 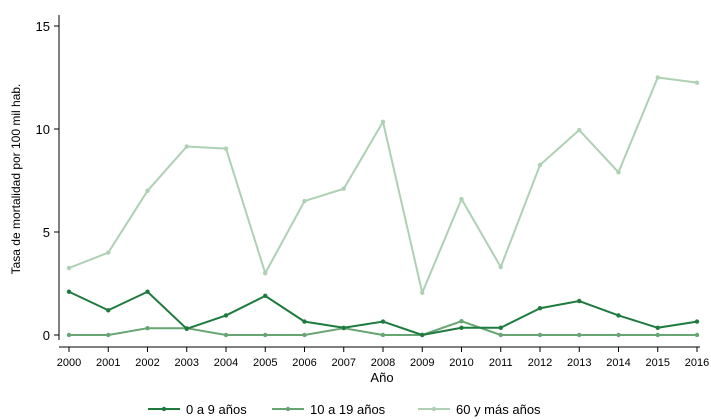 I want to click on x-tick-label: 2003, so click(x=187, y=363).